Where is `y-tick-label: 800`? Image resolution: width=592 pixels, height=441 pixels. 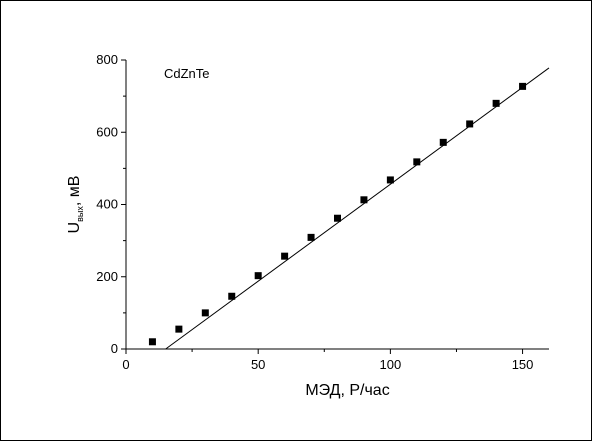 y-tick-label: 800 is located at coordinates (107, 59).